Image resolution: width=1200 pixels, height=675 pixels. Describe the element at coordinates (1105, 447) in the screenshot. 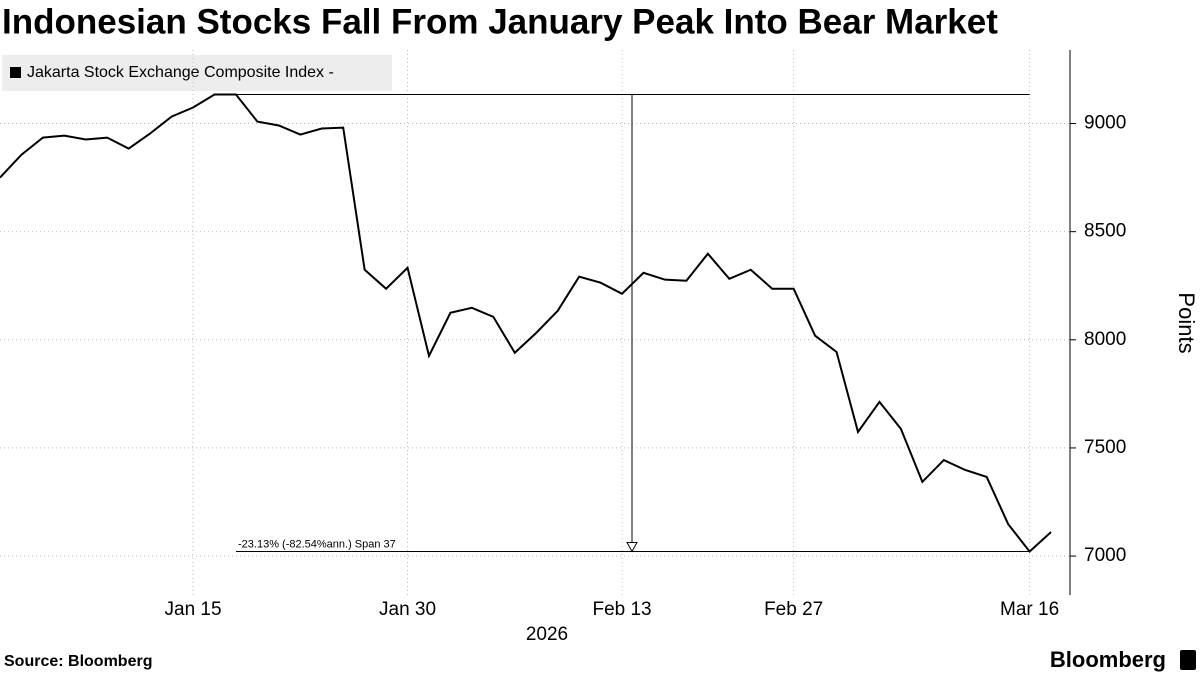

I see `y-tick-label: 7500` at that location.